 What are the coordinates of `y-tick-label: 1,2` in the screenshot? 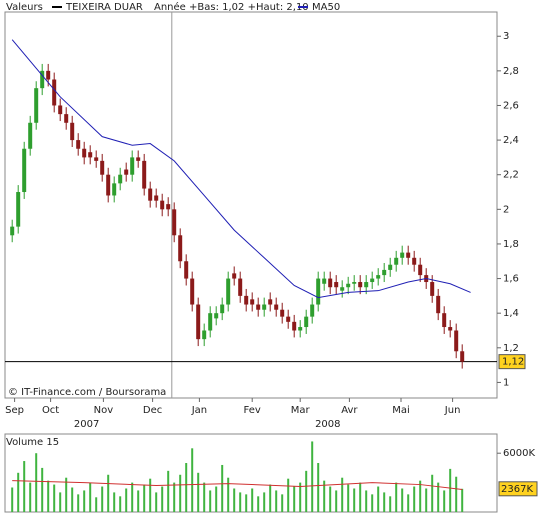 It's located at (511, 348).